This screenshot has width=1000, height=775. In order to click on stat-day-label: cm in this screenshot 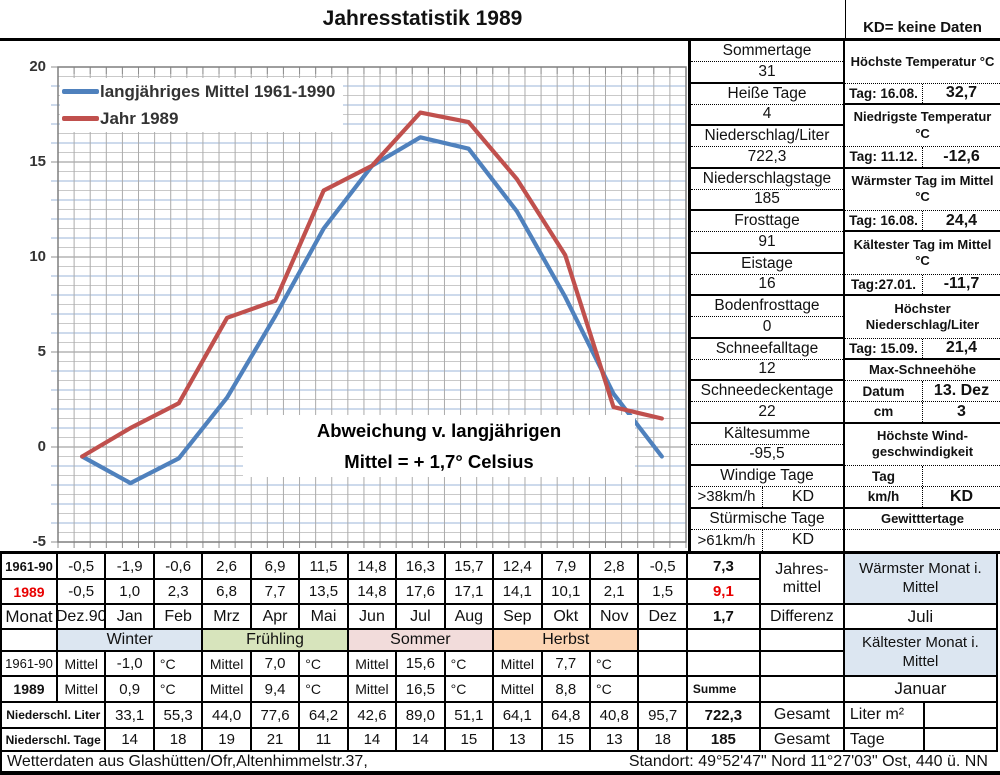, I will do `click(884, 412)`.